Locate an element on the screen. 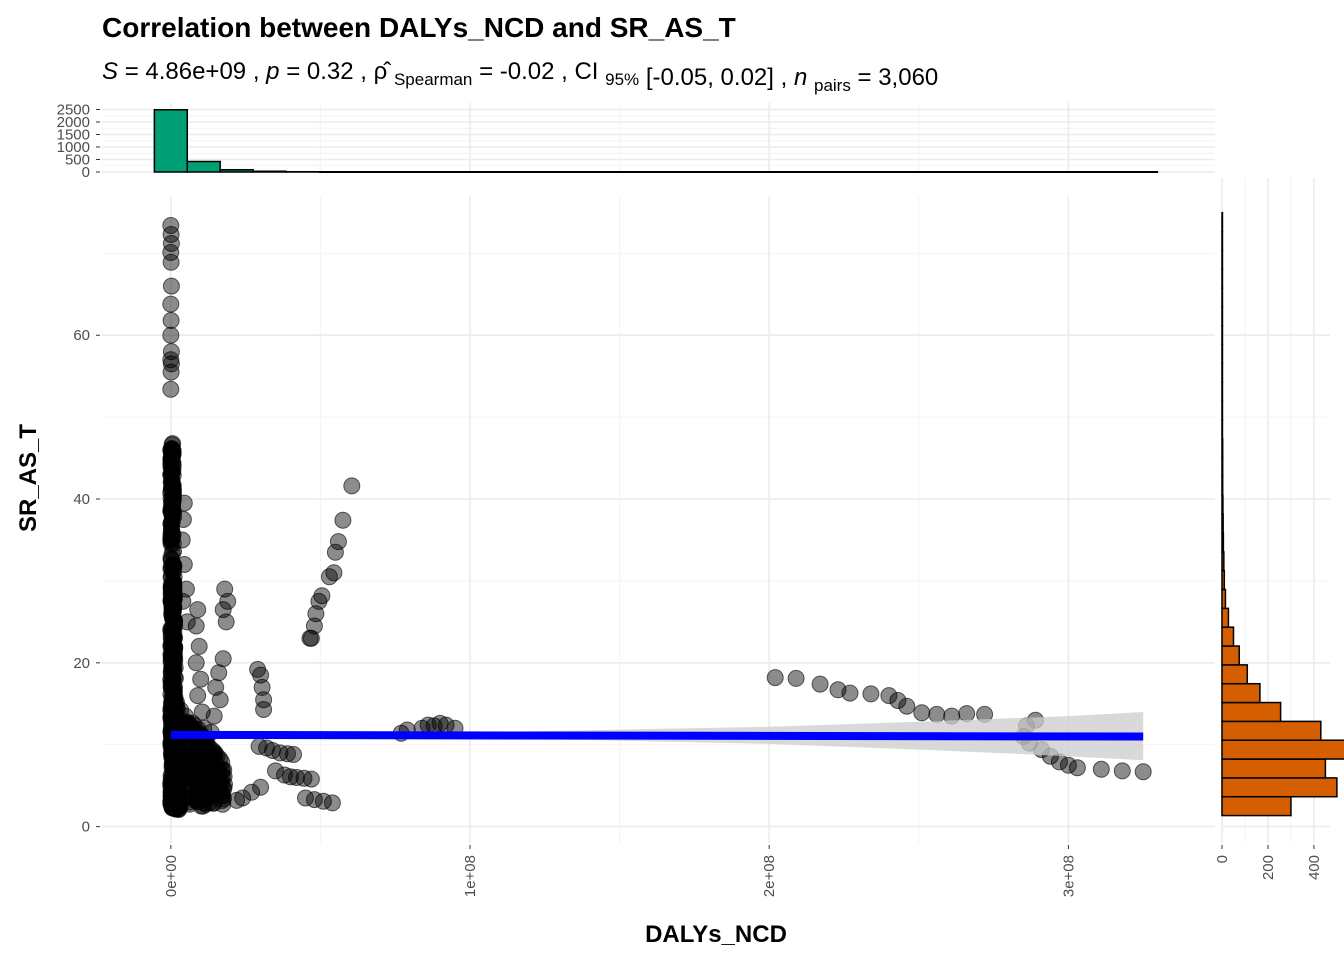 Image resolution: width=1344 pixels, height=960 pixels. stat-n-symbol: n is located at coordinates (800, 77).